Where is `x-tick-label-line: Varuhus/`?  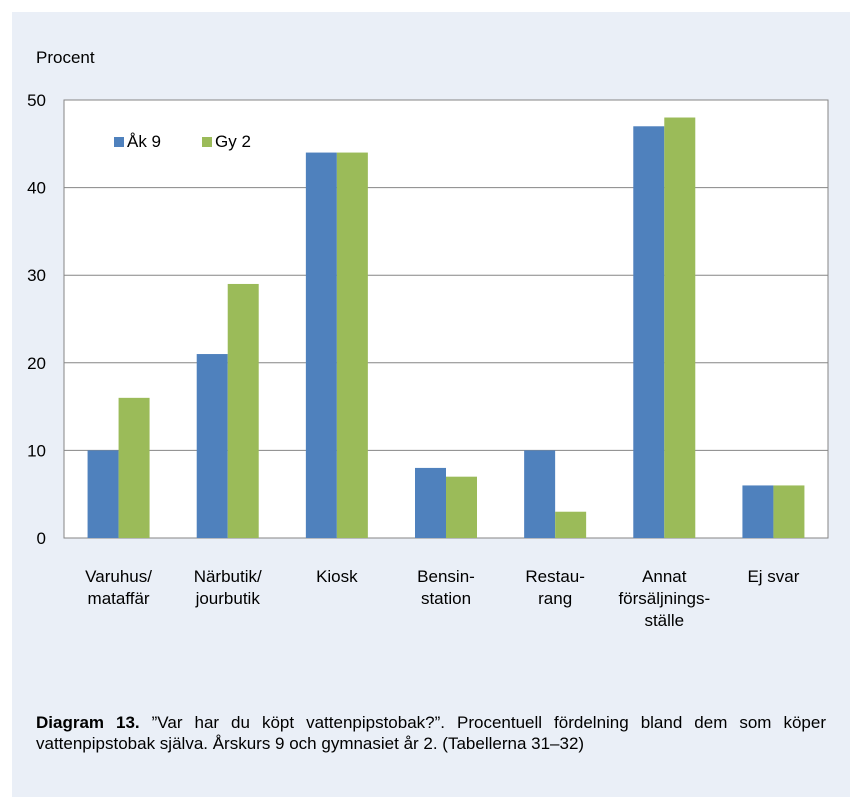 x-tick-label-line: Varuhus/ is located at coordinates (118, 576).